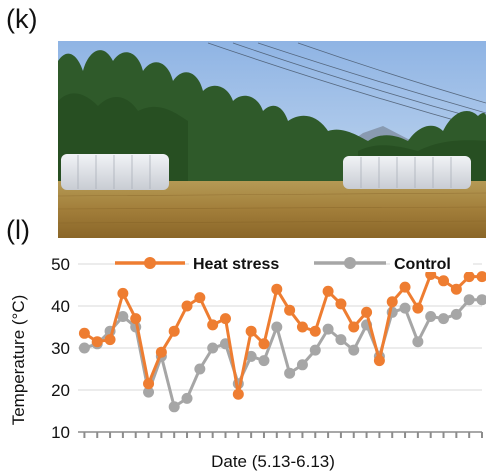  I want to click on y-tick-label: 40, so click(60, 306).